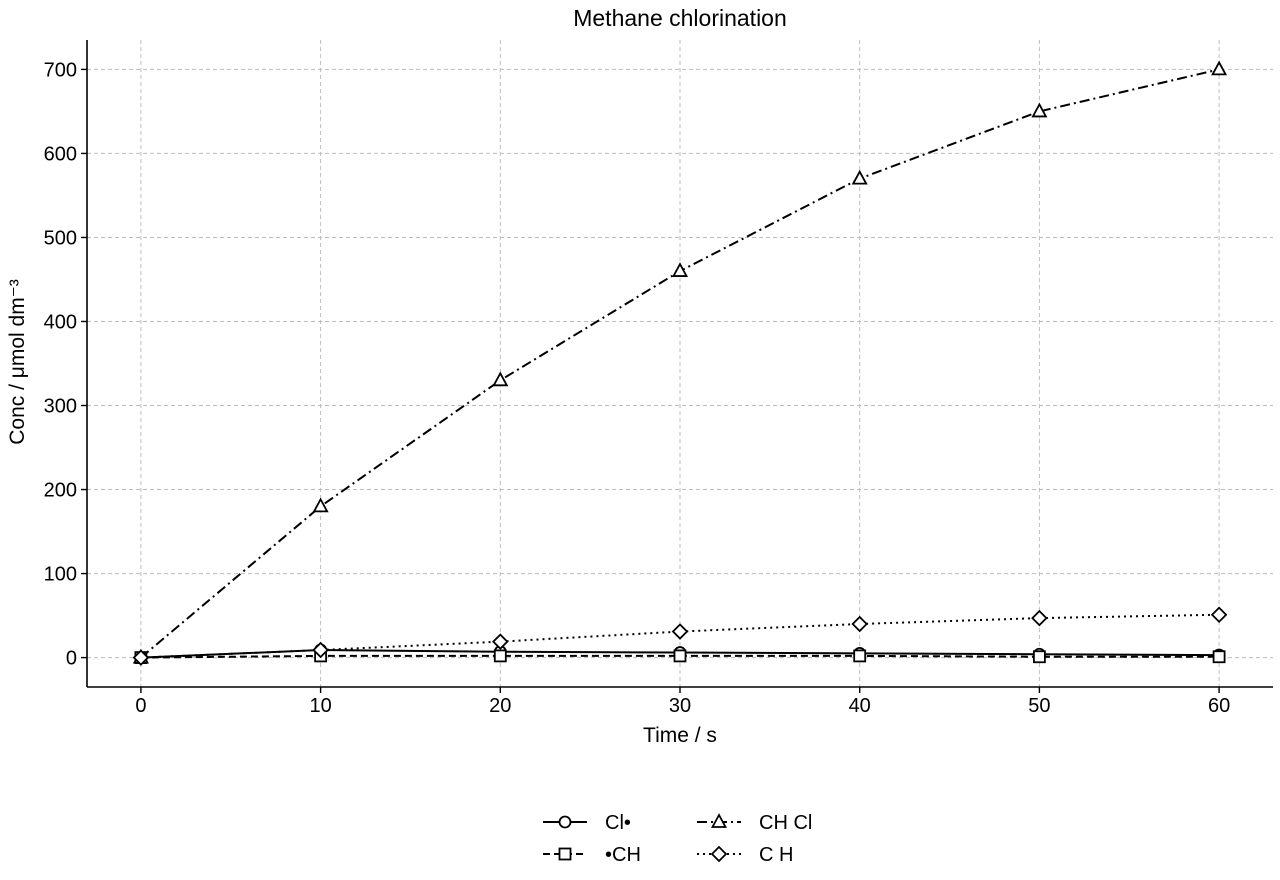  I want to click on series-square, so click(680, 656).